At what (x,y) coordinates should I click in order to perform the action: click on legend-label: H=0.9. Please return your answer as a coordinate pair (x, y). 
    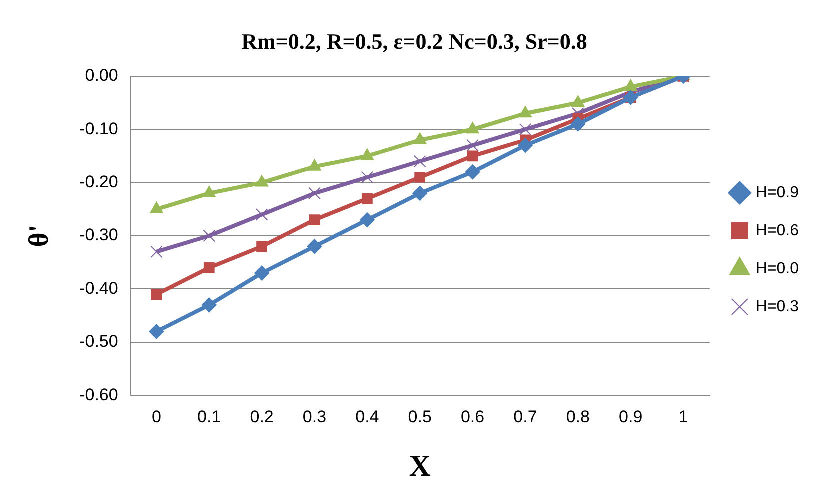
    Looking at the image, I should click on (778, 193).